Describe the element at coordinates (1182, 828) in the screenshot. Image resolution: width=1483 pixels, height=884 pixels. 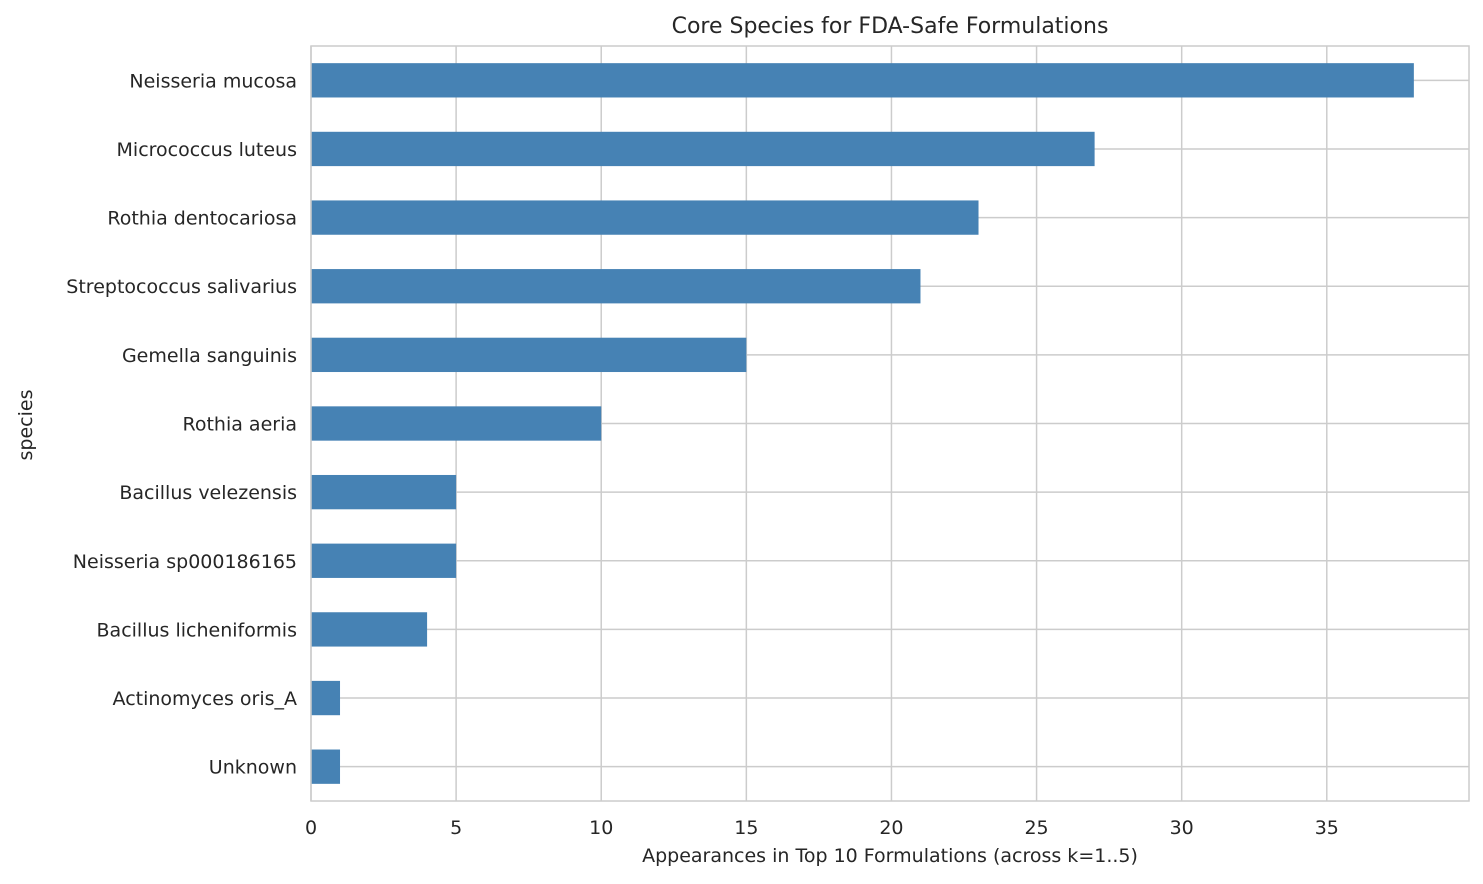
I see `x-tick-label: 30` at that location.